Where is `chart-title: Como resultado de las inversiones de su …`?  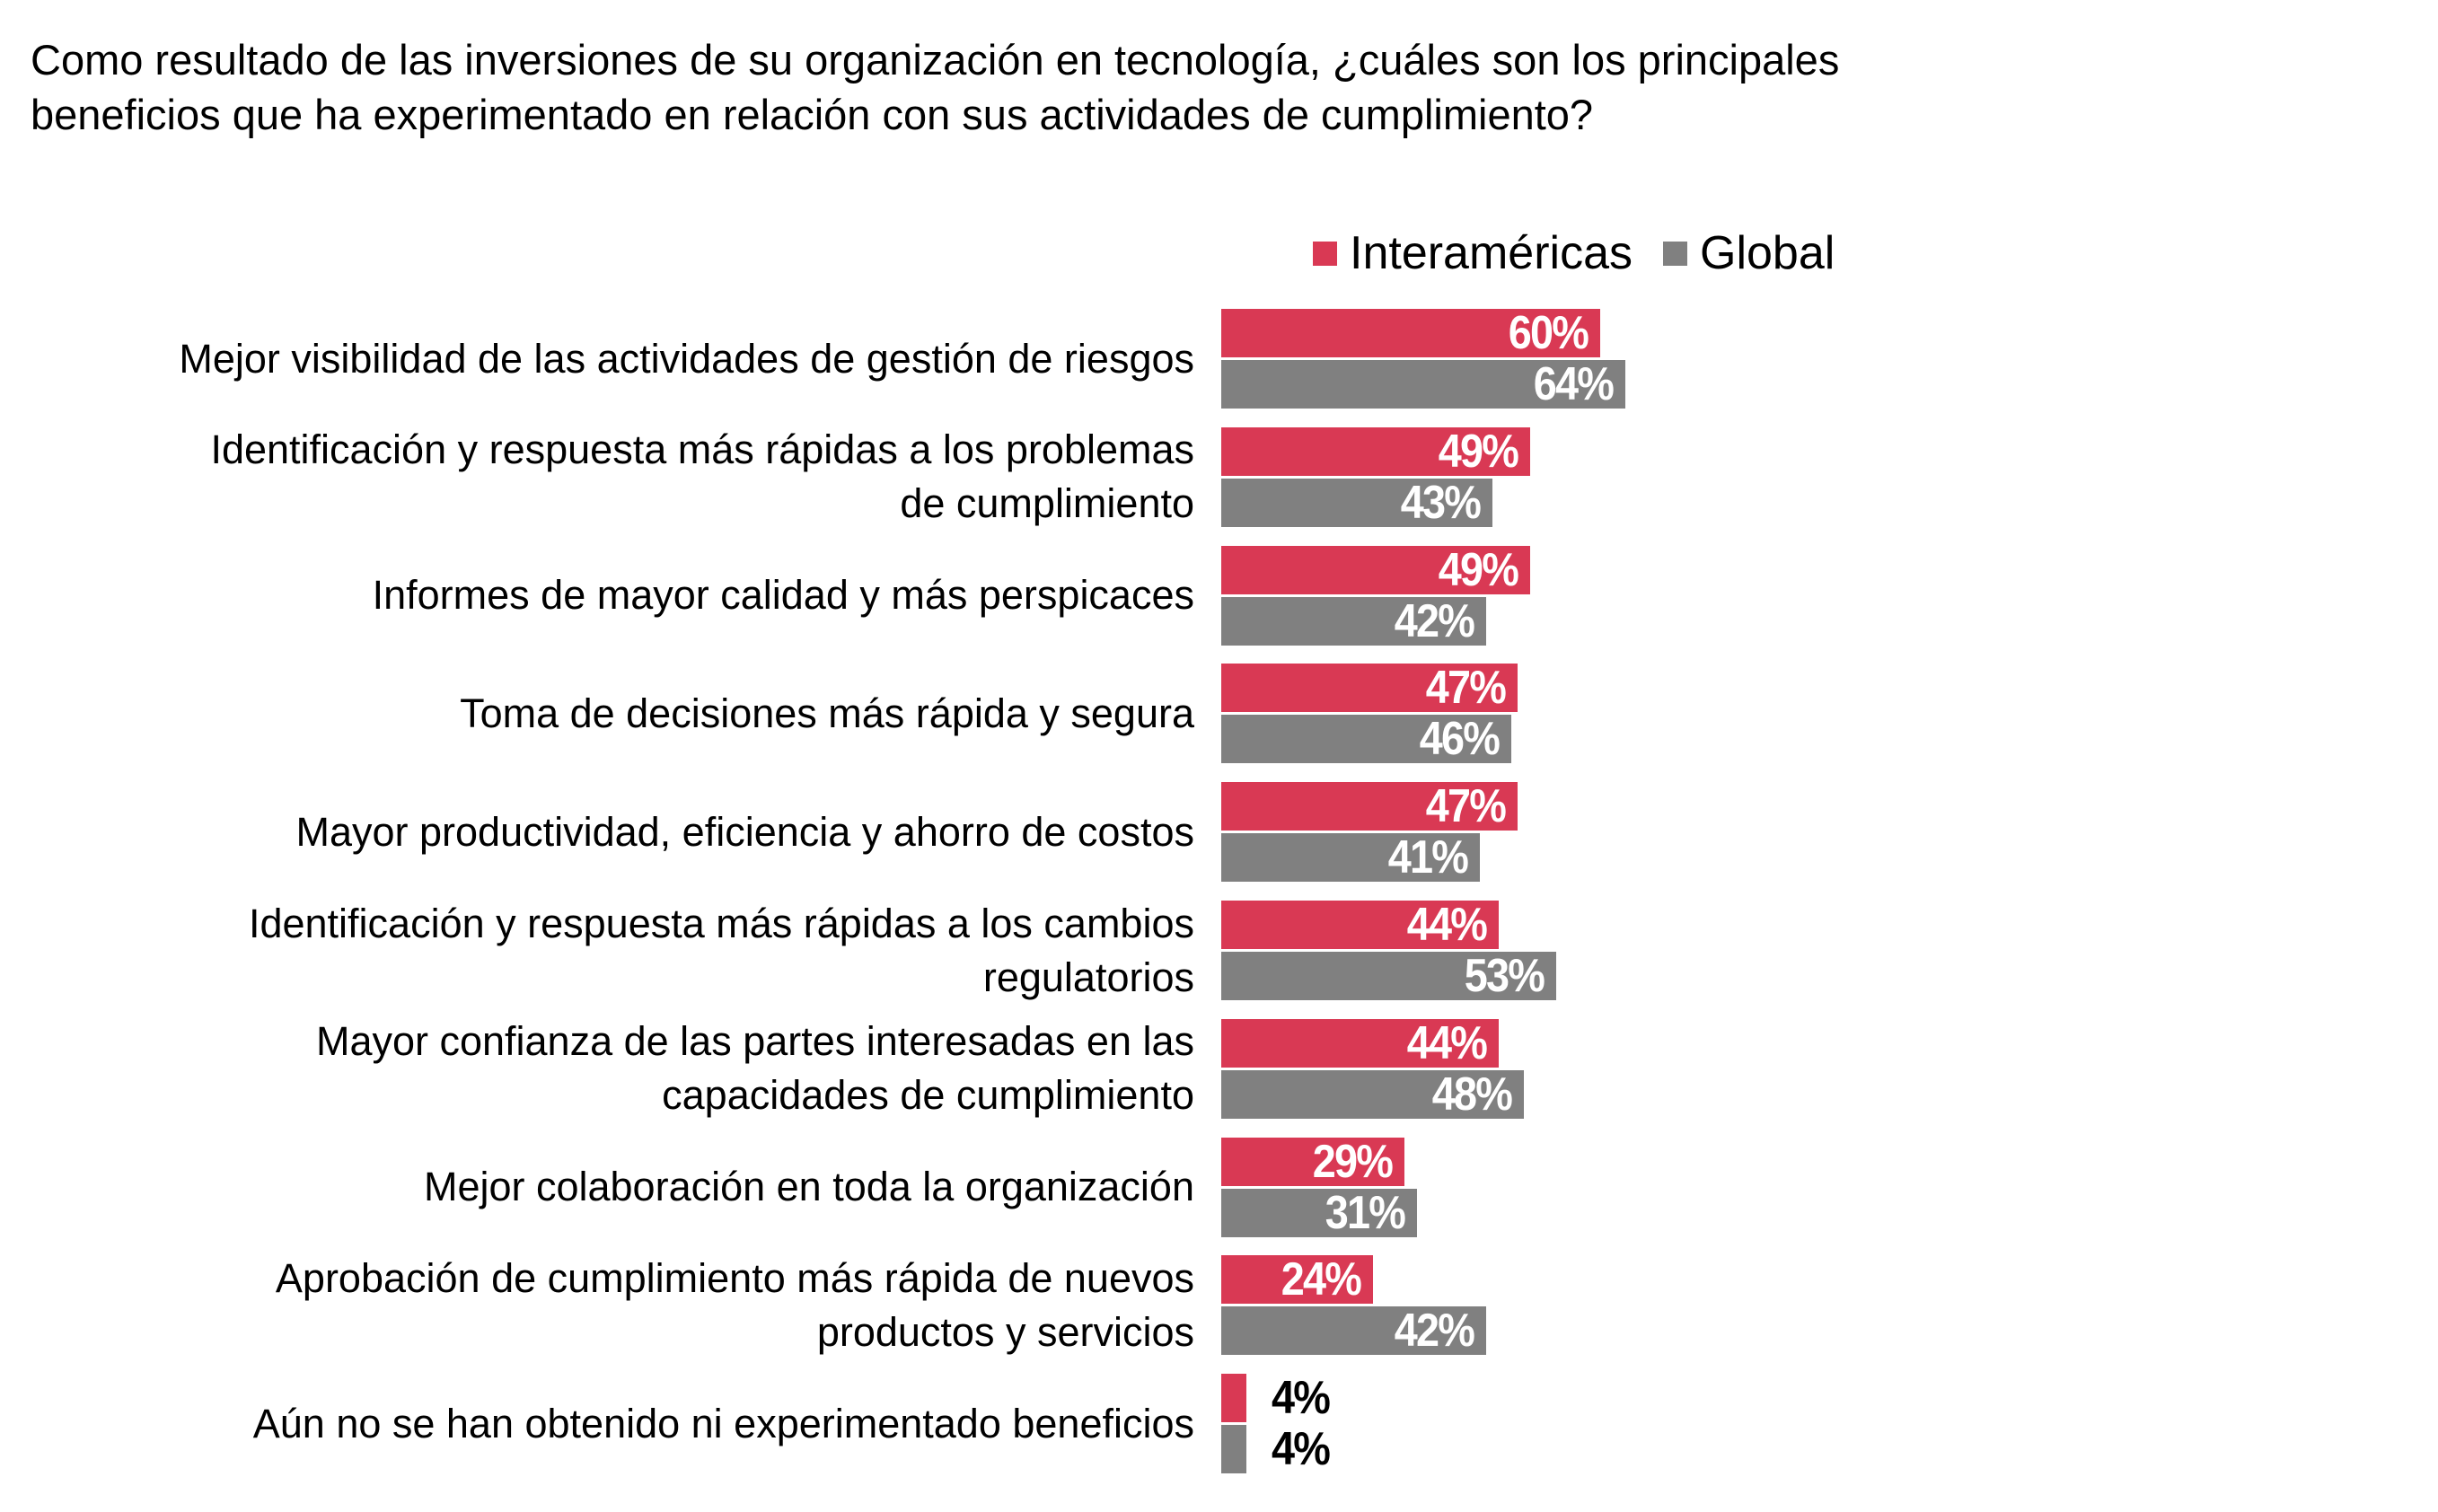 chart-title: Como resultado de las inversiones de su … is located at coordinates (1153, 87).